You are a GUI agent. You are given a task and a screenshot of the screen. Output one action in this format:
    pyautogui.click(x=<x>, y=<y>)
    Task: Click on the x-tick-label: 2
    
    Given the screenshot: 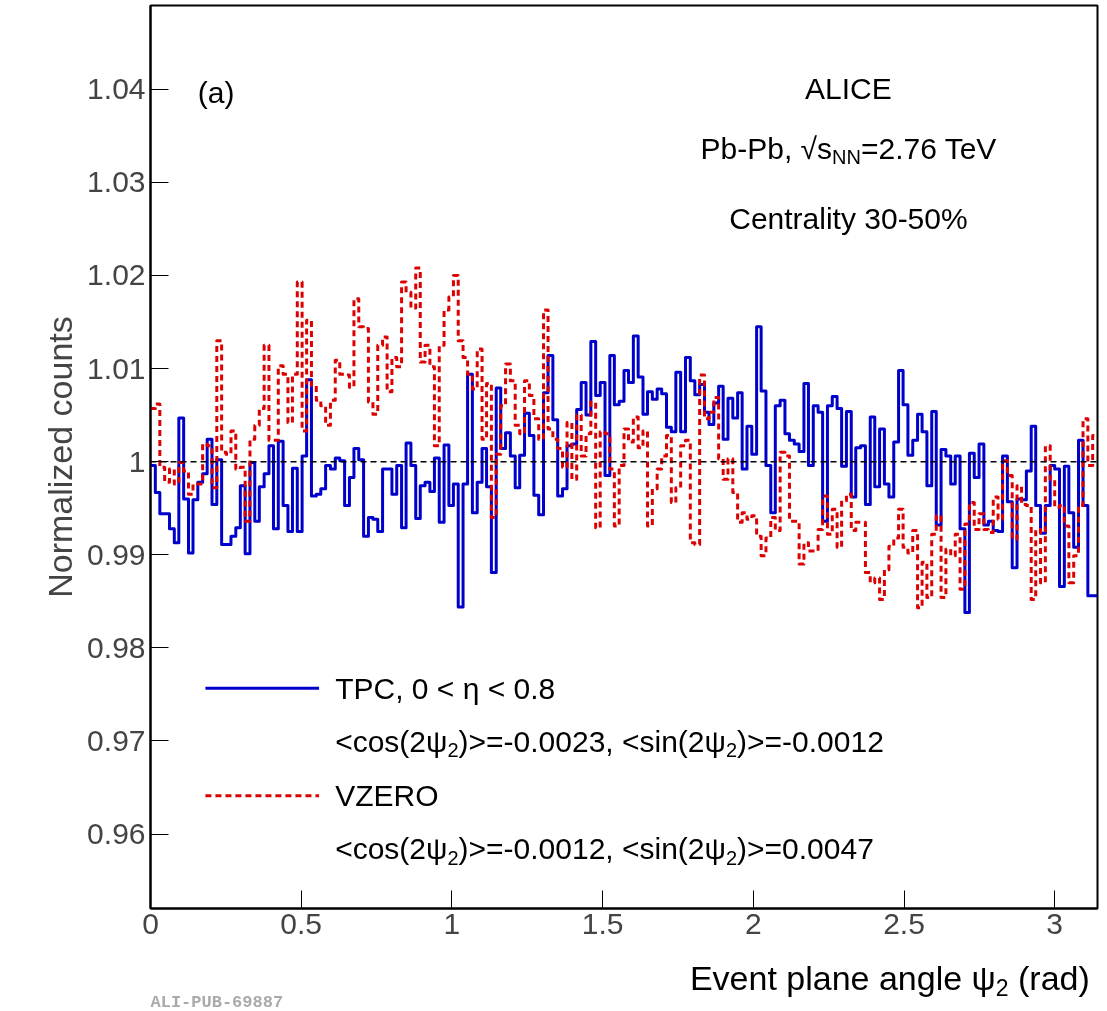 What is the action you would take?
    pyautogui.click(x=753, y=923)
    